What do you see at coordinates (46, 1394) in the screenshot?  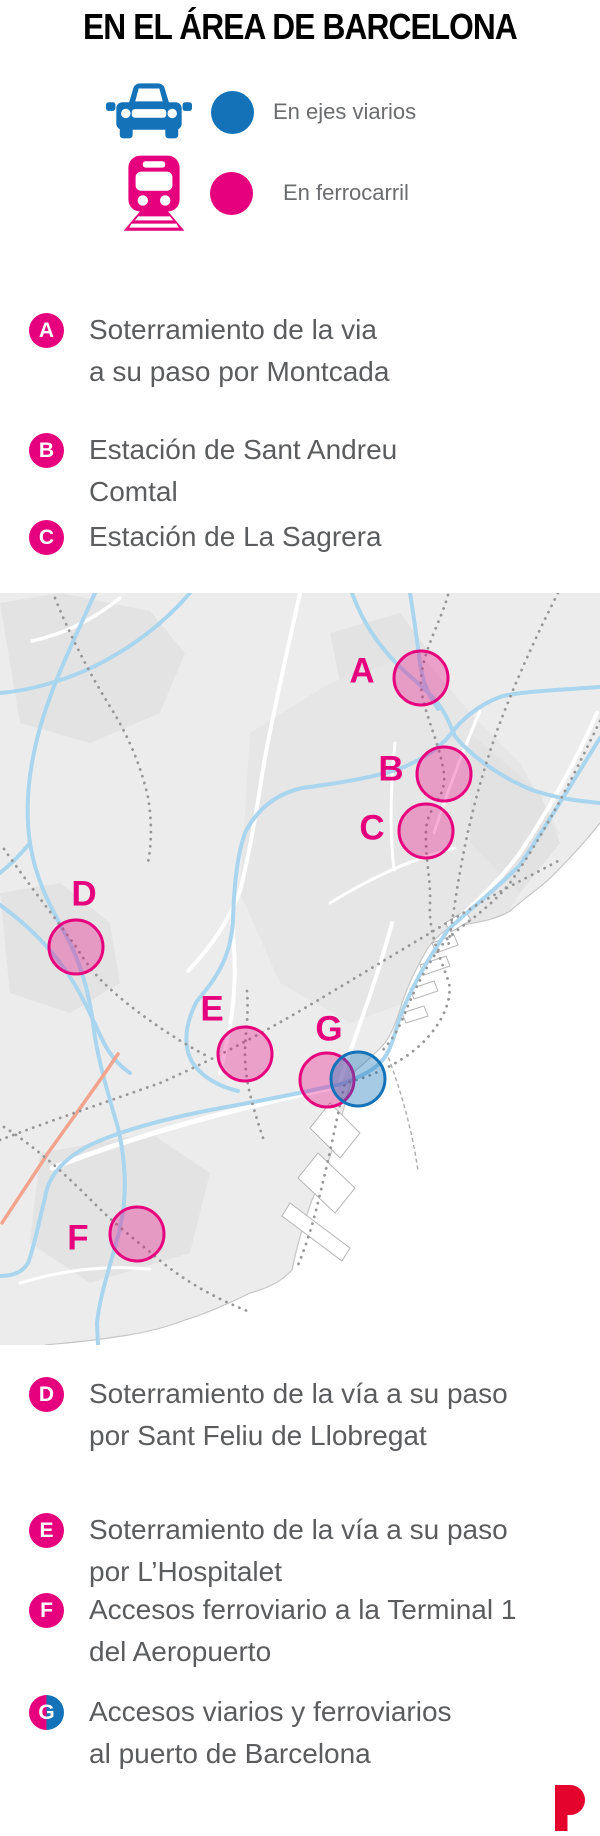 I see `item-badge-D: D` at bounding box center [46, 1394].